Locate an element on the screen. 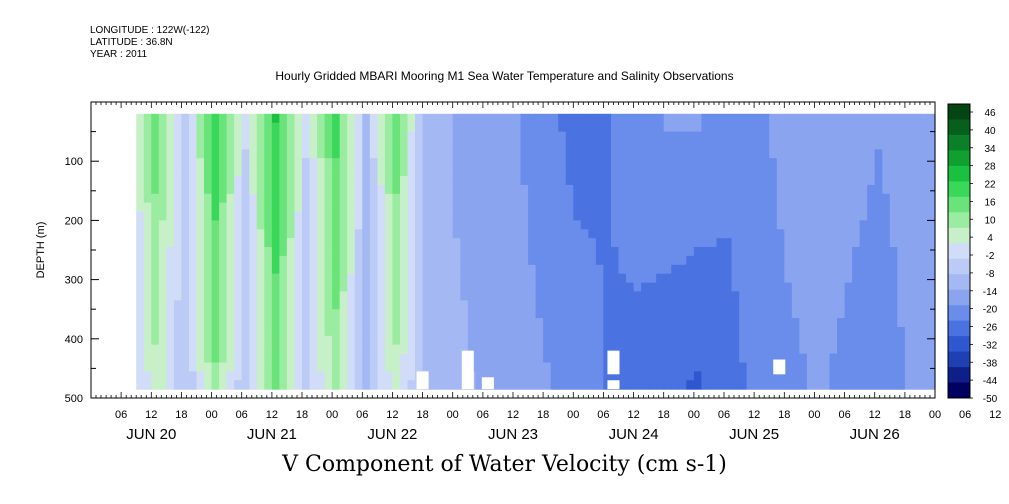 This screenshot has height=504, width=1009. x-hour-label: 06 is located at coordinates (603, 415).